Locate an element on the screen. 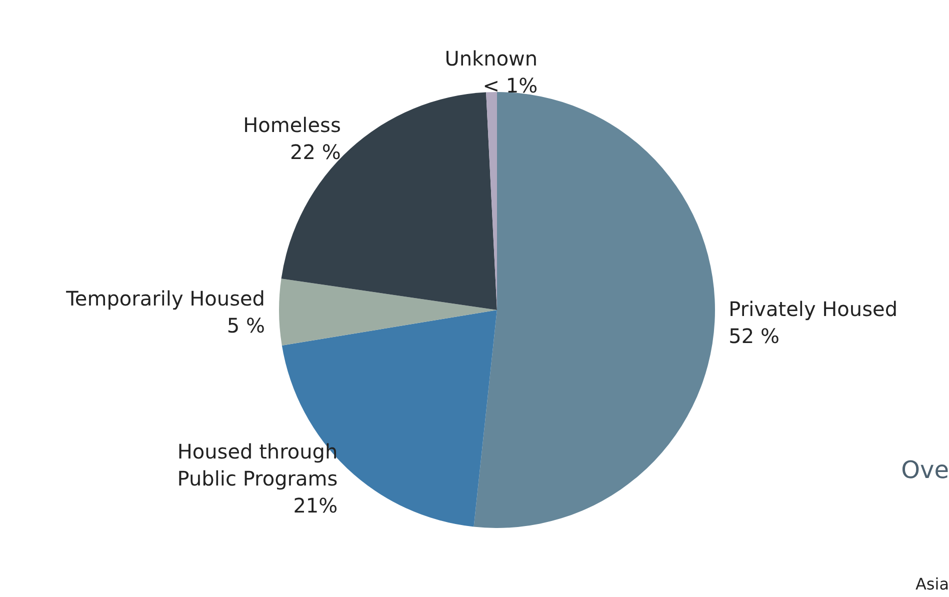  data-label: 22 % is located at coordinates (315, 152).